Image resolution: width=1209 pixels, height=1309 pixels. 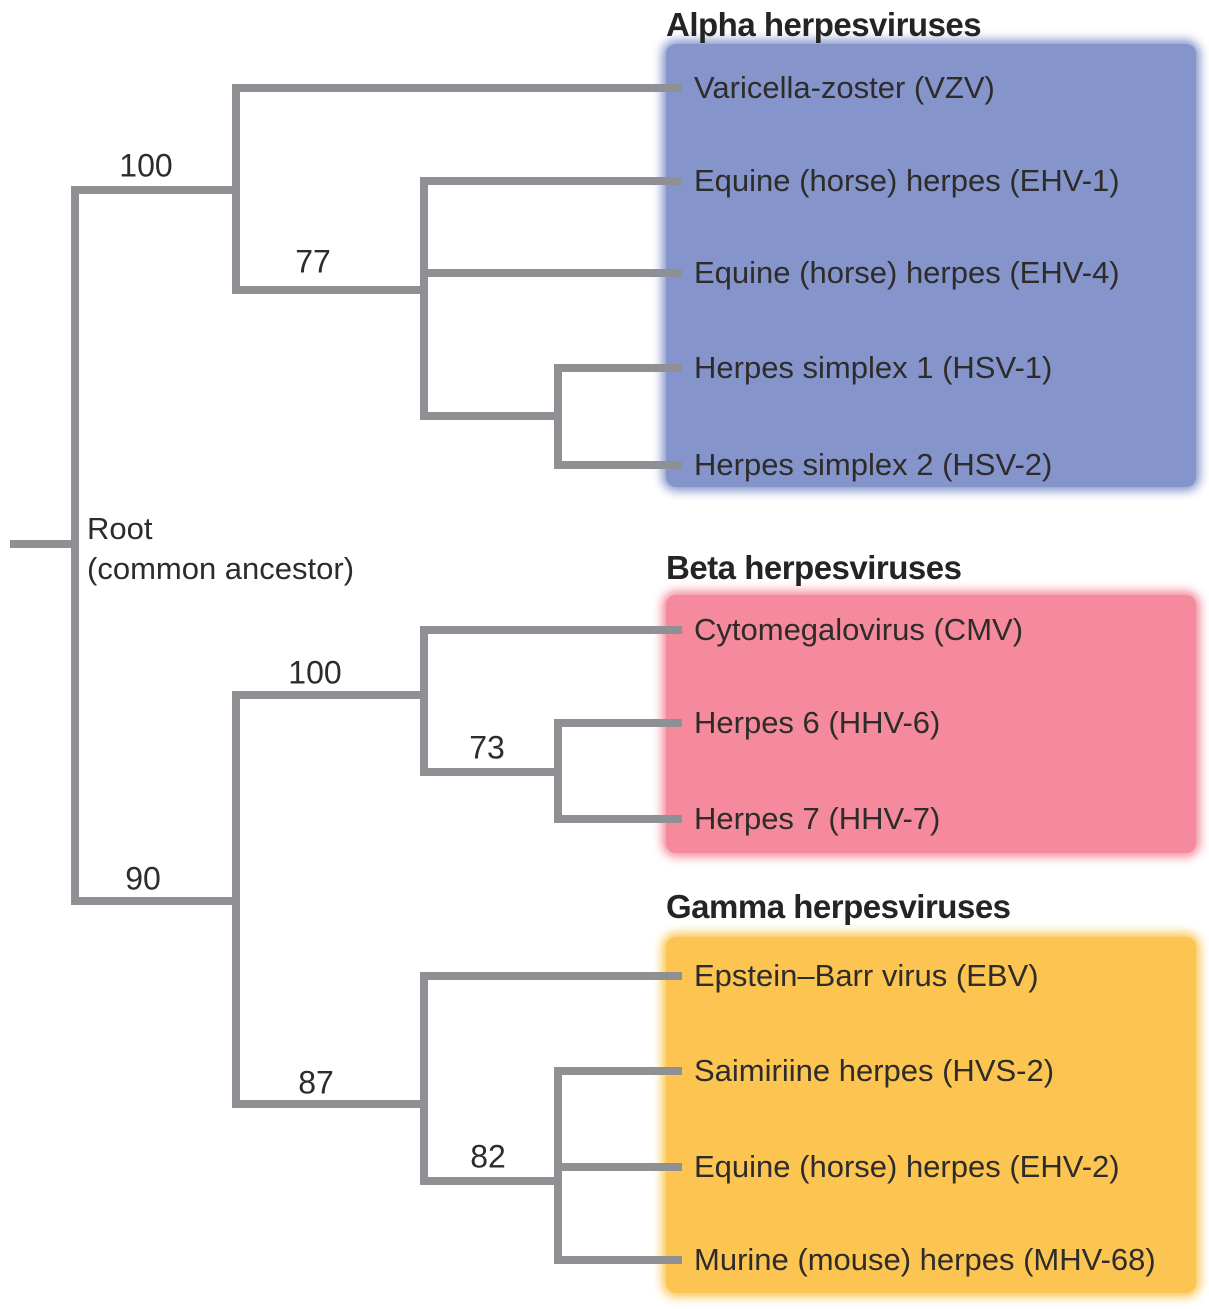 I want to click on leaf-label: Epstein–Barr virus (EBV), so click(x=866, y=975).